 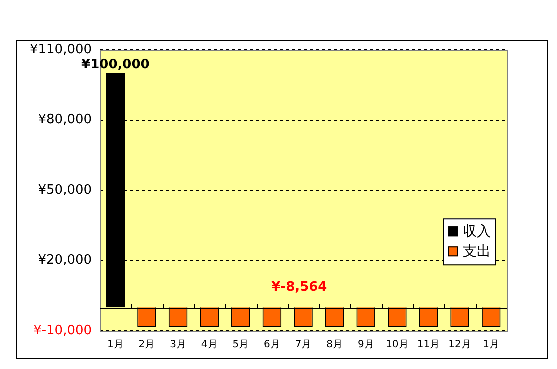 What do you see at coordinates (335, 345) in the screenshot?
I see `x-tick-label: 8月` at bounding box center [335, 345].